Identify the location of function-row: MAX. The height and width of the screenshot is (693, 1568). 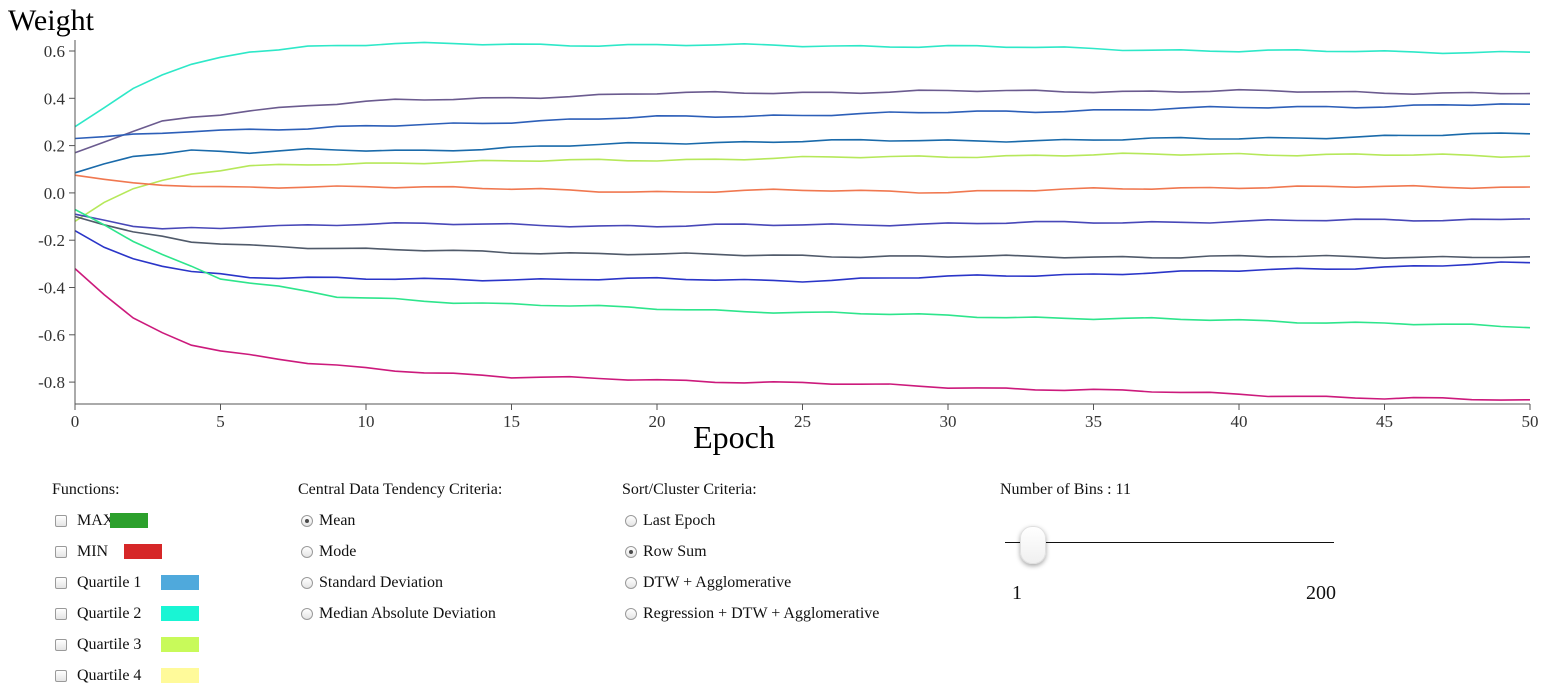
(100, 521).